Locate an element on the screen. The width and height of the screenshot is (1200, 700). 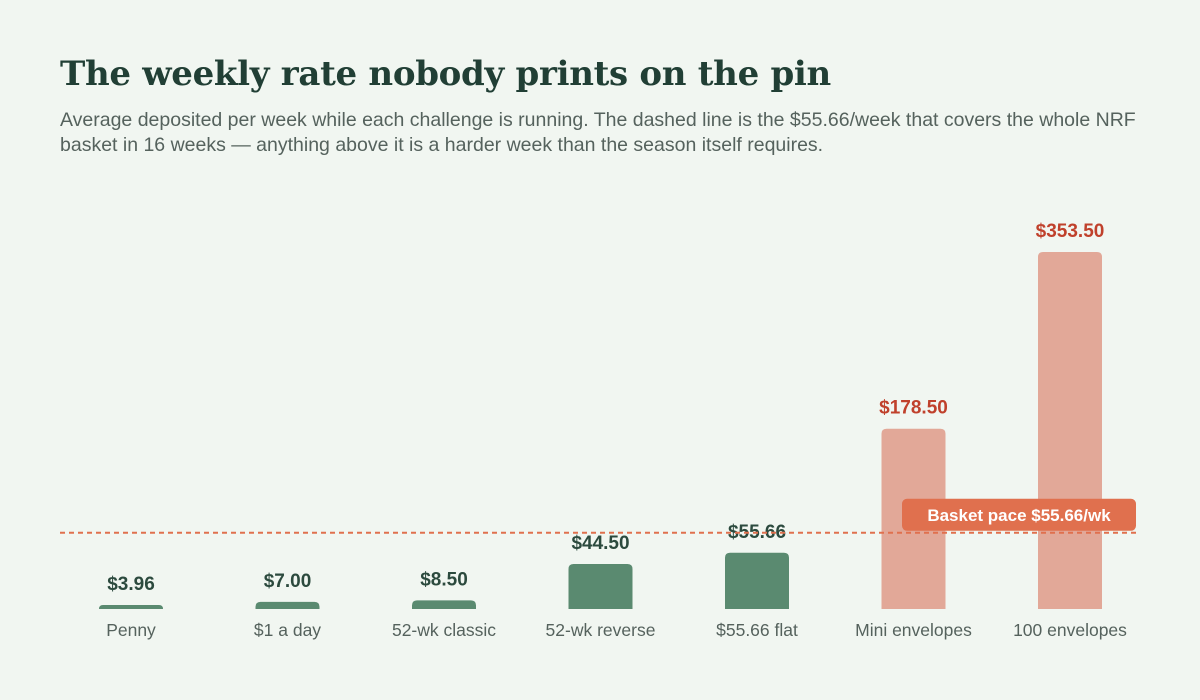
value-label: $178.50 is located at coordinates (913, 408).